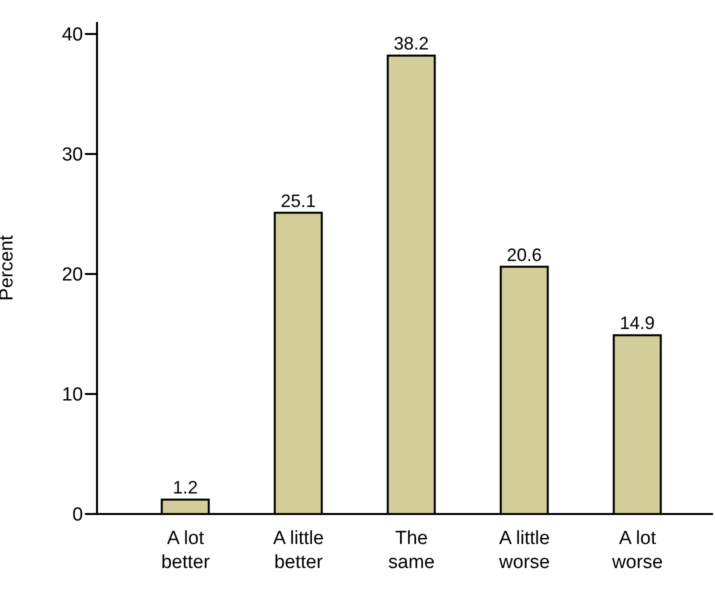 This screenshot has height=599, width=715. Describe the element at coordinates (637, 550) in the screenshot. I see `x-tick-label: A lot worse` at that location.